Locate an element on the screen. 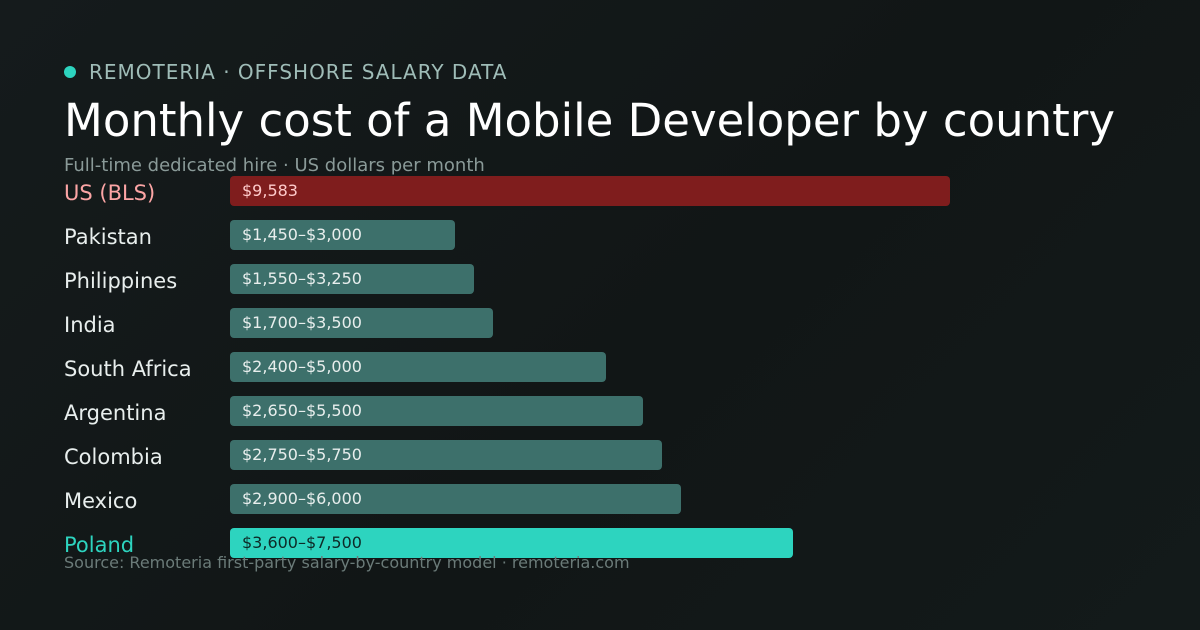  bar: $9,583 is located at coordinates (590, 191).